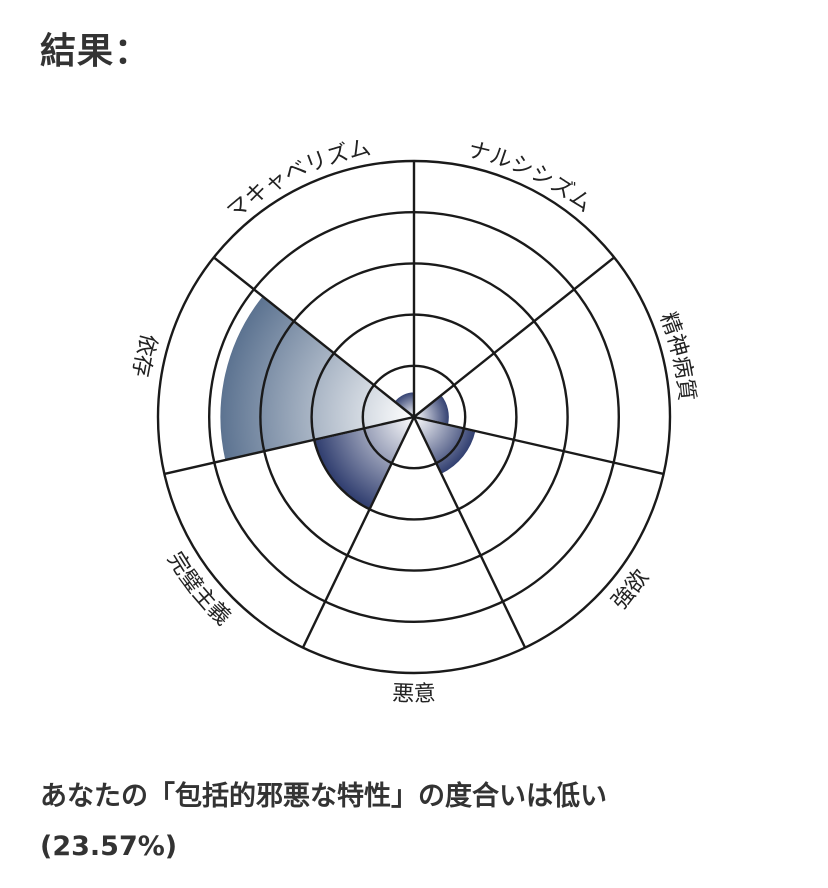 Image resolution: width=828 pixels, height=888 pixels. What do you see at coordinates (144, 355) in the screenshot?
I see `category-label: 依存` at bounding box center [144, 355].